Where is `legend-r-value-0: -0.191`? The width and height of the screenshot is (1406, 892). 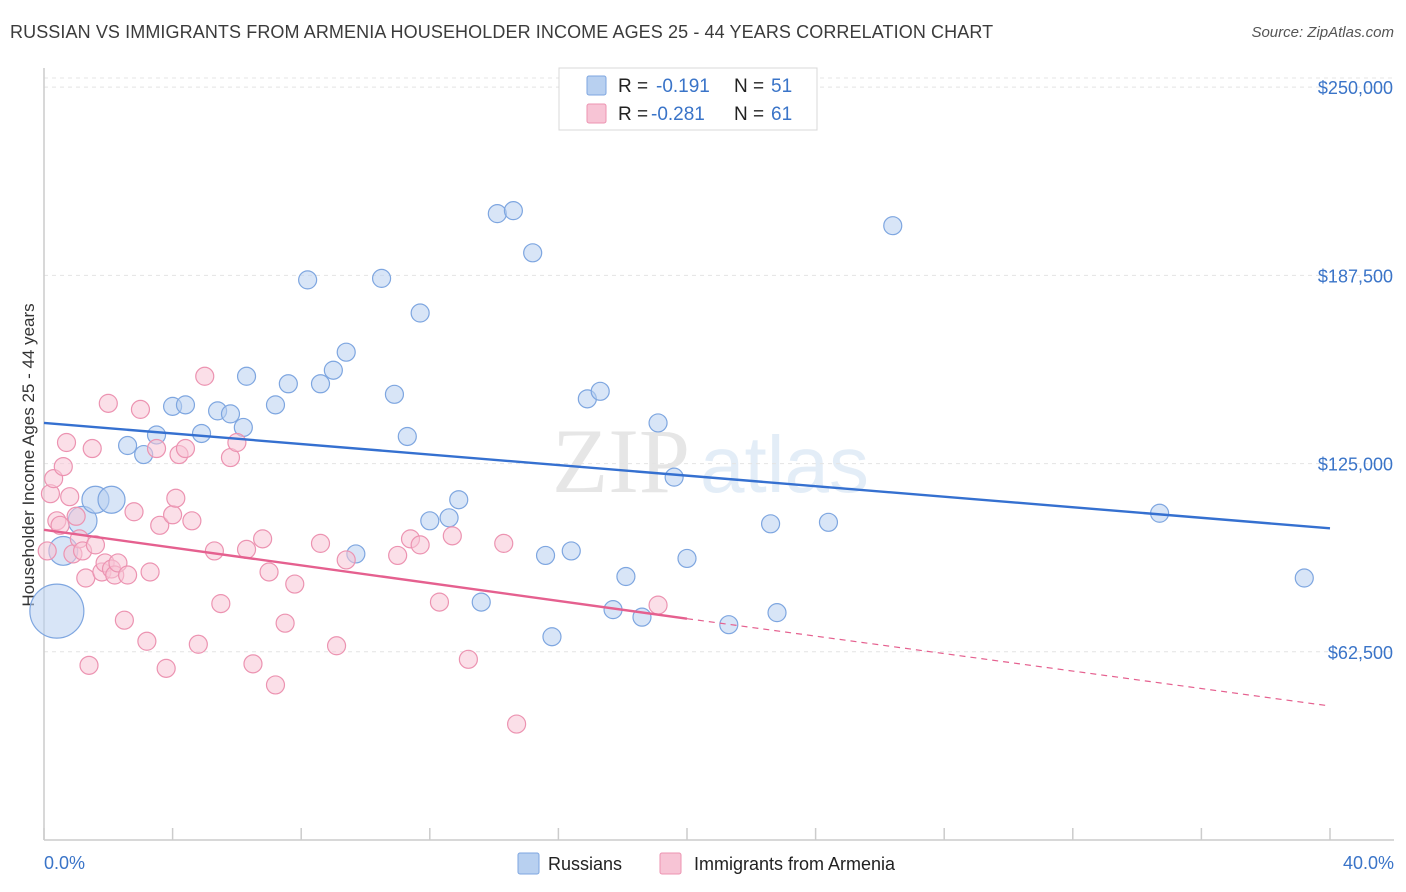
legend-r-value-0: -0.191 is located at coordinates (683, 86).